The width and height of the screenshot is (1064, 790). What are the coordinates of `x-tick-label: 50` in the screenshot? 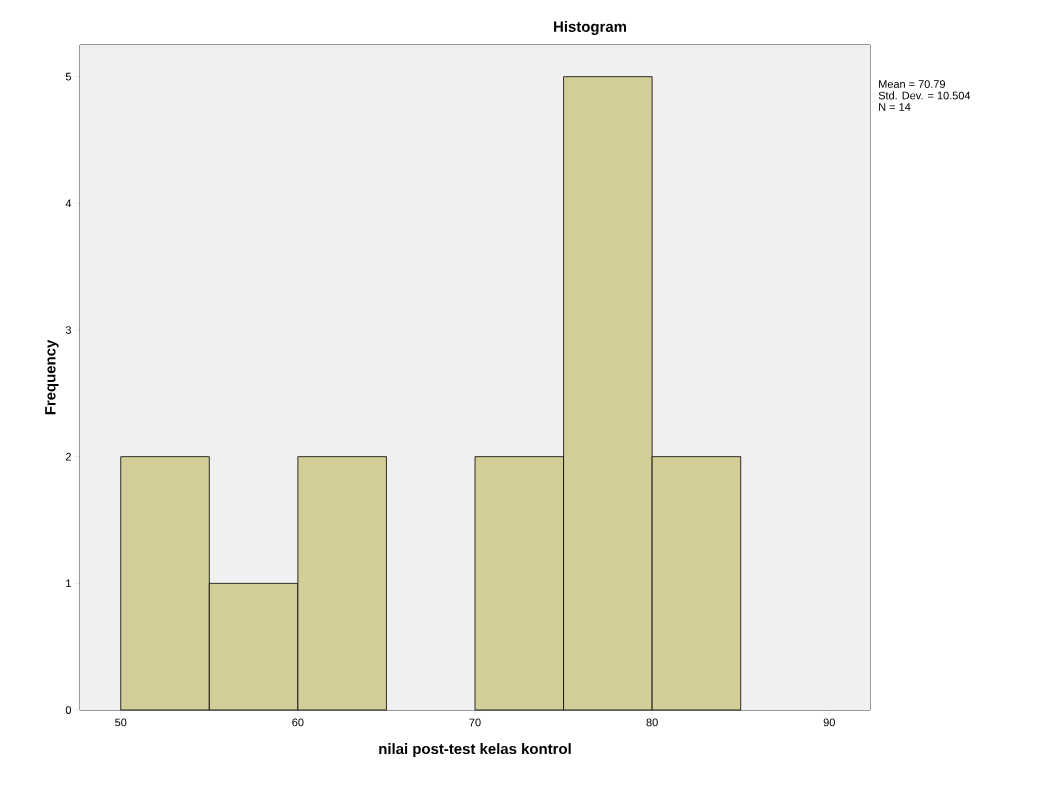 It's located at (121, 722).